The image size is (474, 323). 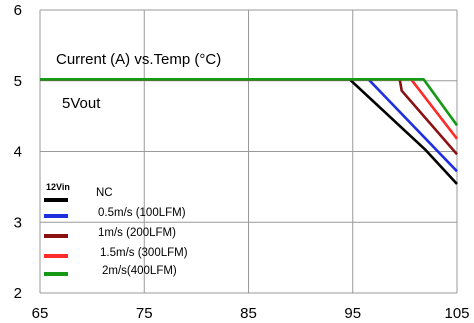 I want to click on x-tick-label: 85, so click(x=248, y=313).